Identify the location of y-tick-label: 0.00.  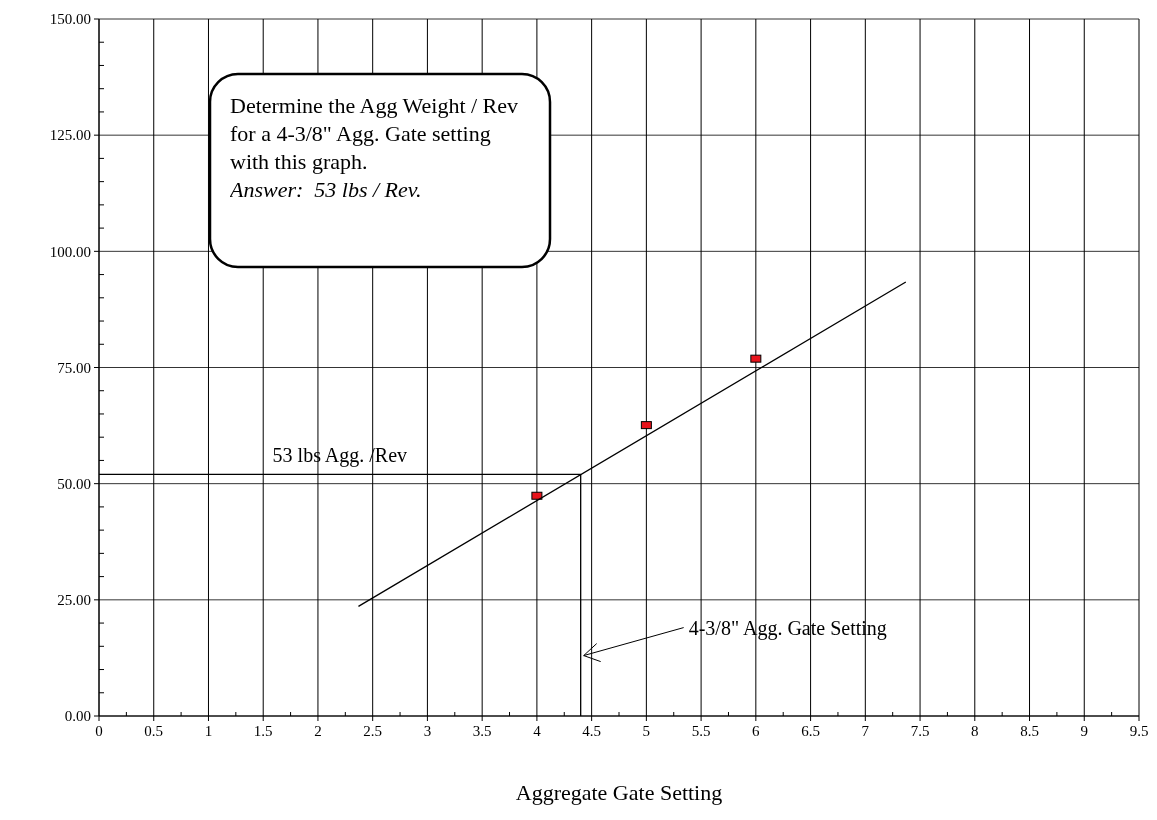
(77, 716).